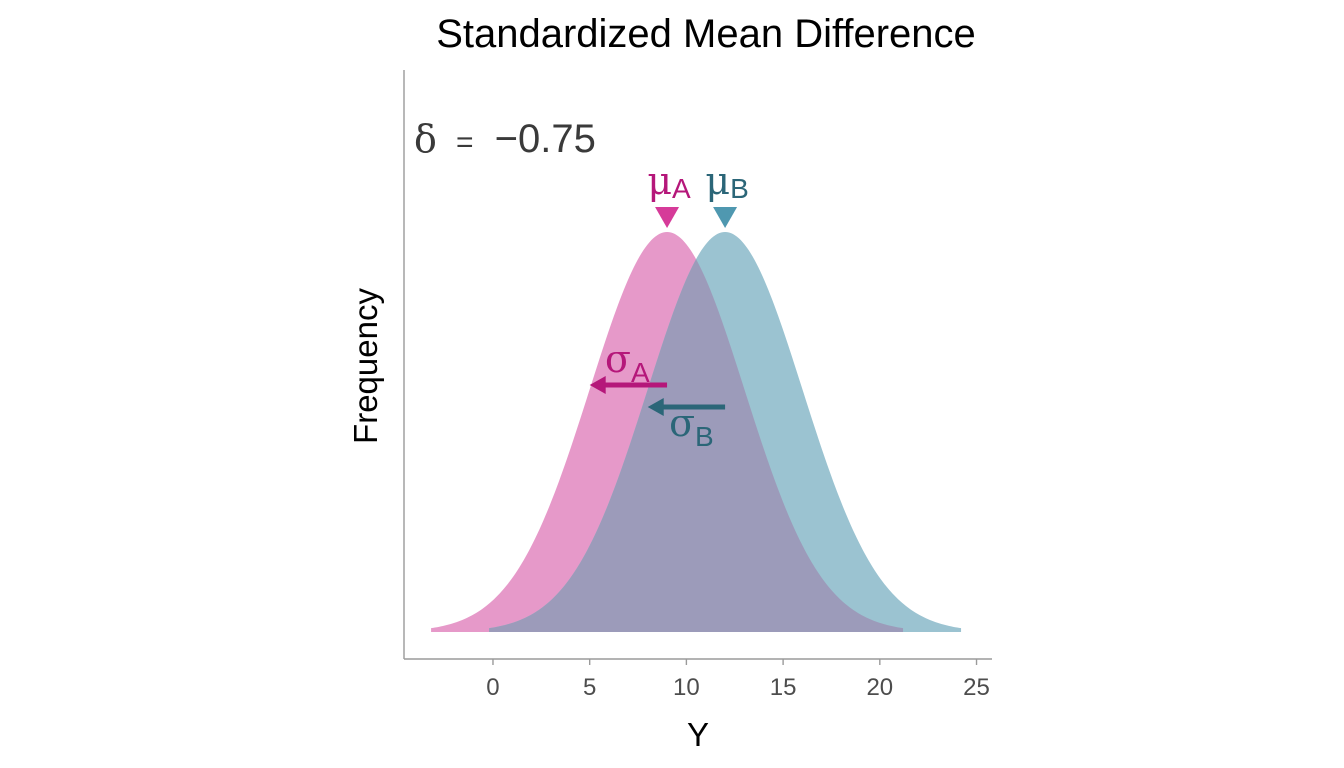  What do you see at coordinates (465, 142) in the screenshot?
I see `delta-equals: =` at bounding box center [465, 142].